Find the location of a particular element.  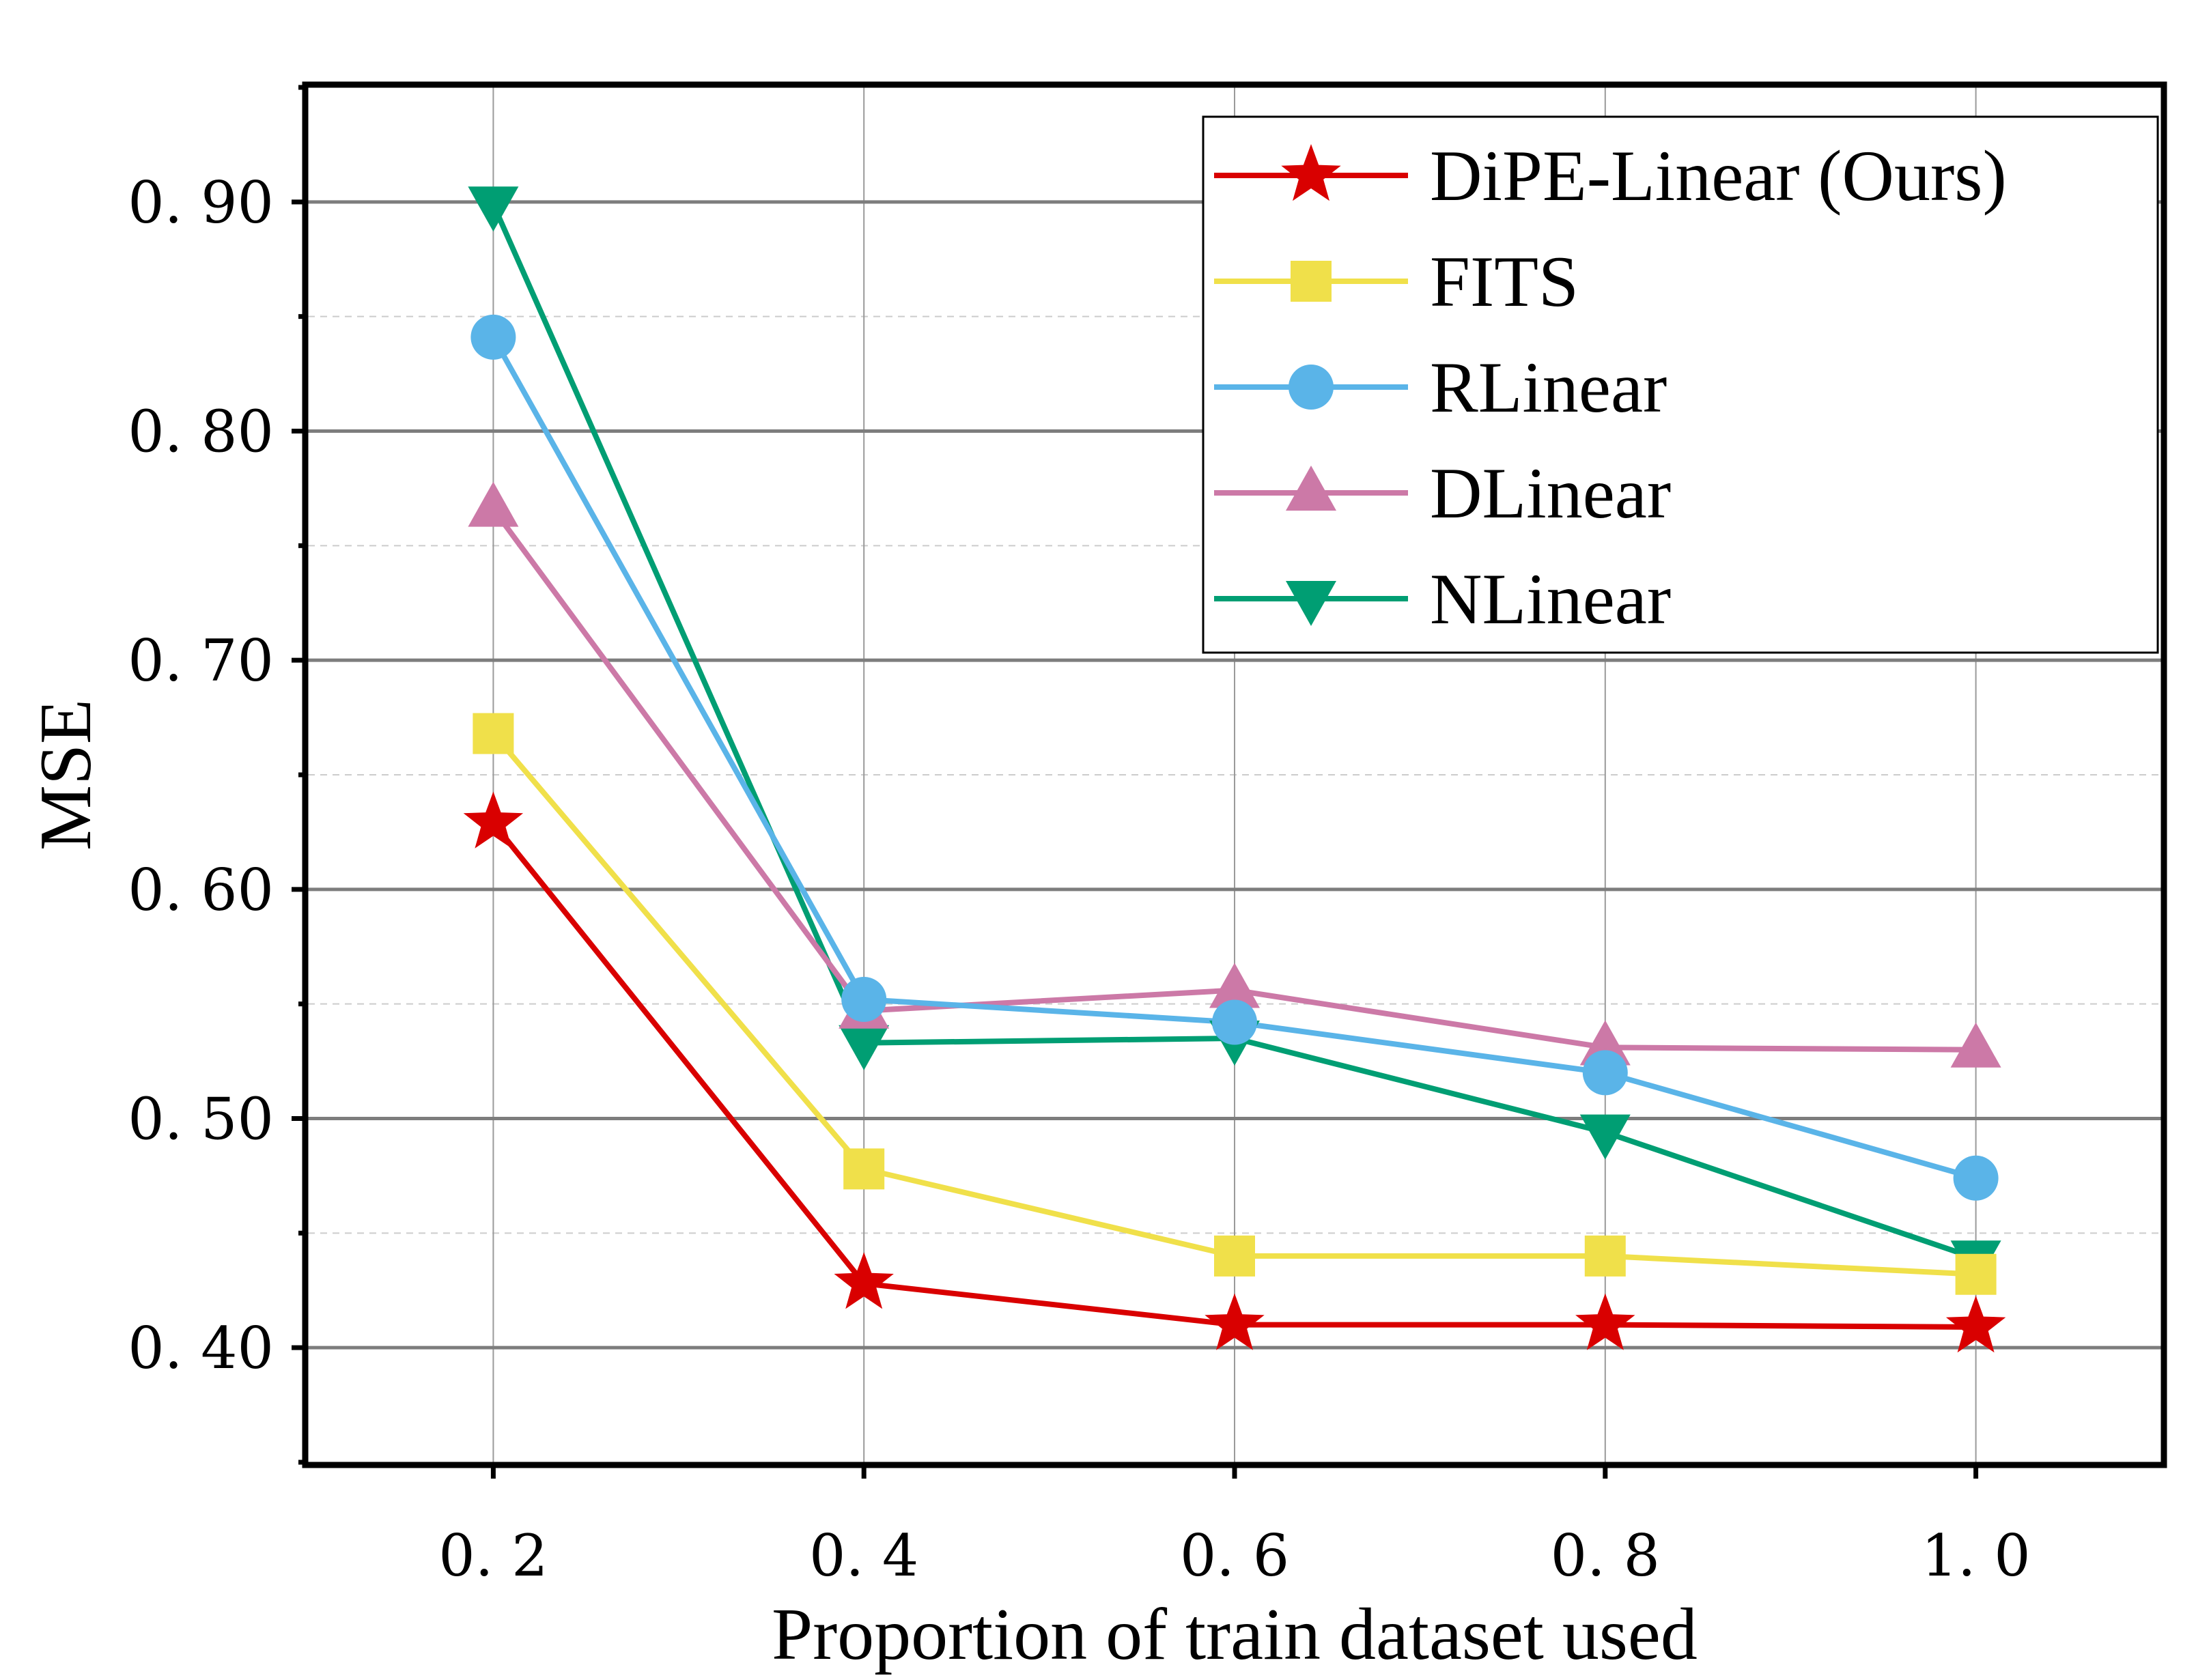

x-tick-labels: 0. 2 0. 4 0. 6 0. 8 1. 0 is located at coordinates (1234, 1555).